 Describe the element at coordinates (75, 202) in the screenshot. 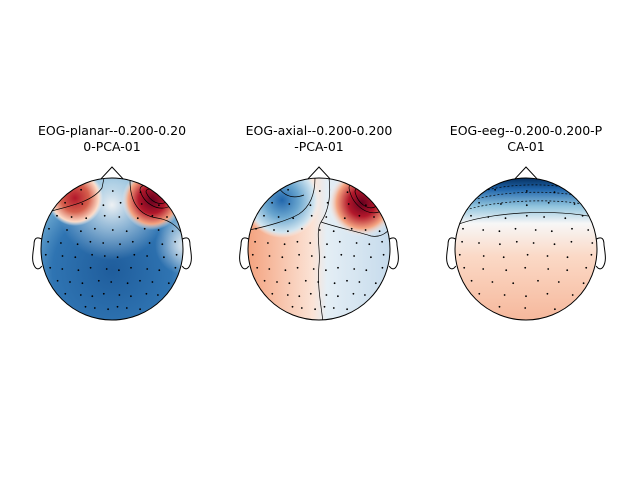

I see `field-positive-left` at that location.